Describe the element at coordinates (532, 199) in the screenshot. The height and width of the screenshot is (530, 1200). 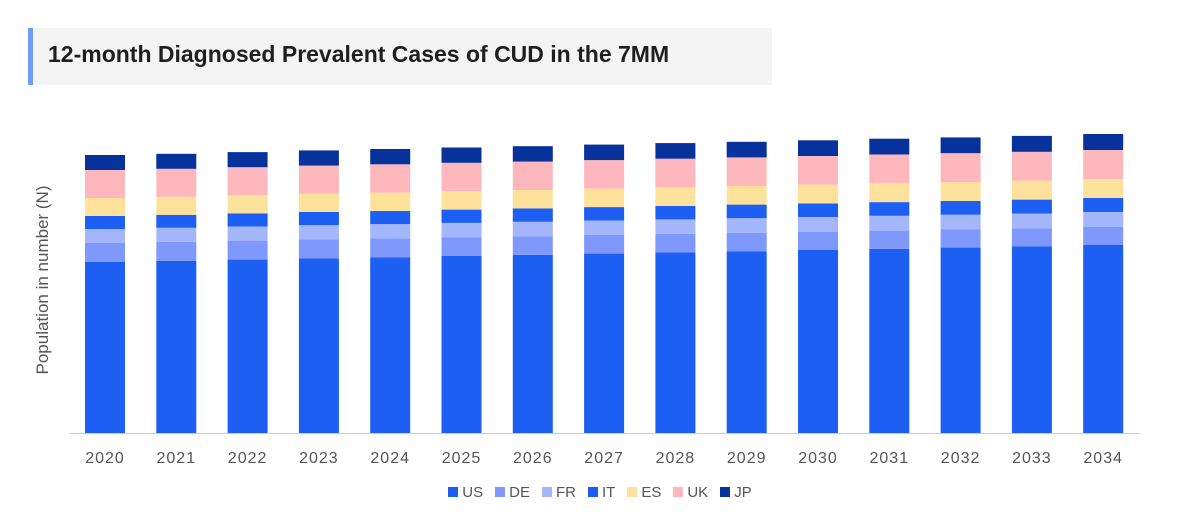
I see `bar-ES-2026` at that location.